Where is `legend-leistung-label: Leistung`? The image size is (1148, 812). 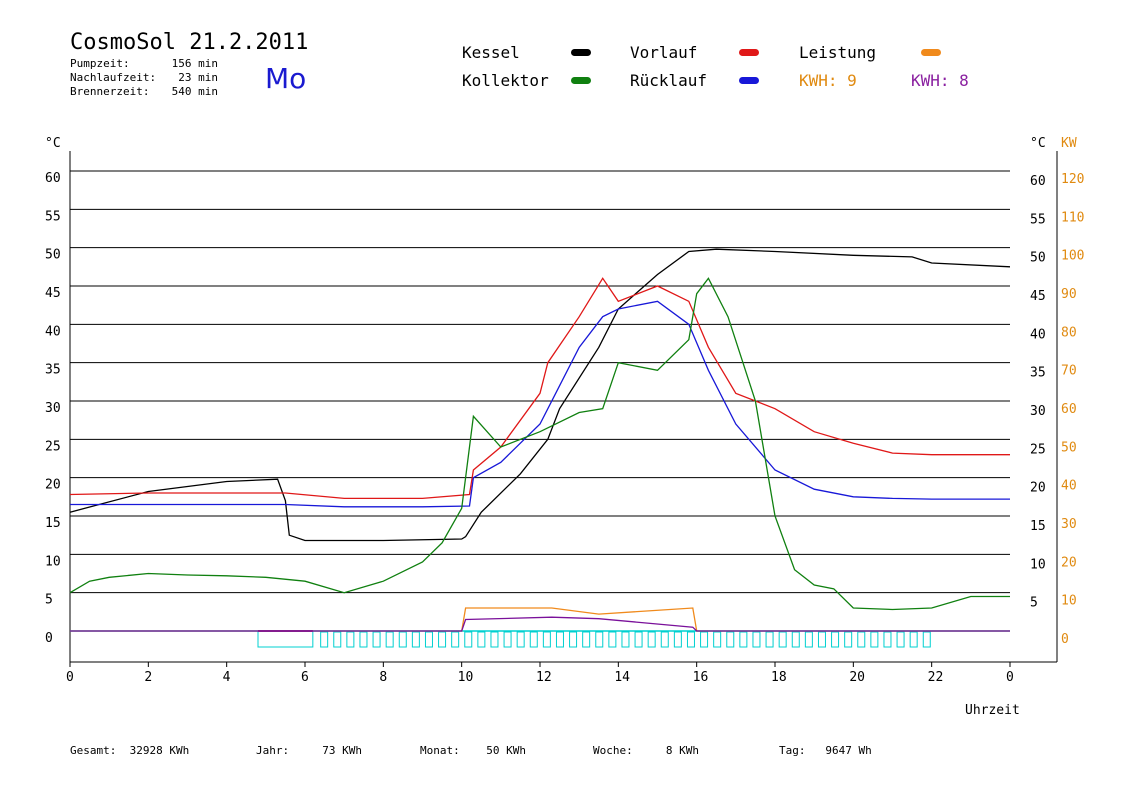 legend-leistung-label: Leistung is located at coordinates (838, 52).